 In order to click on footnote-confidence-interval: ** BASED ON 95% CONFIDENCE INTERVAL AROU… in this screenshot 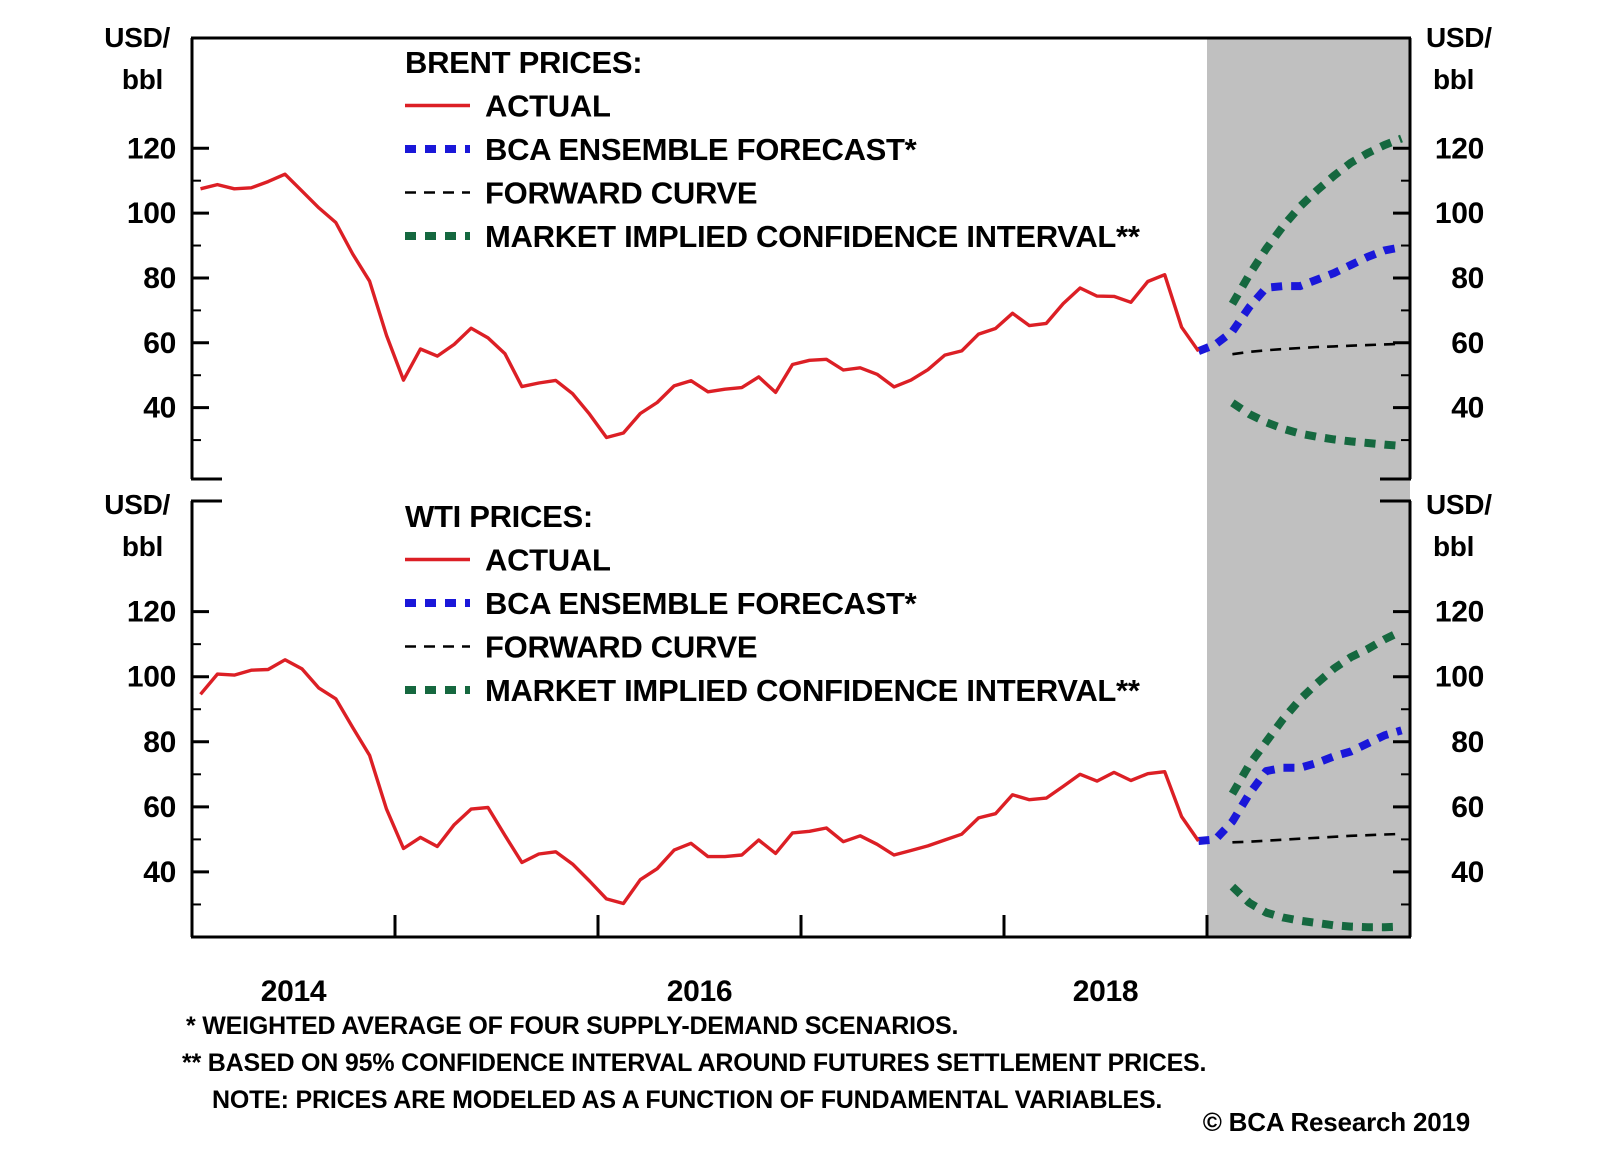, I will do `click(694, 1063)`.